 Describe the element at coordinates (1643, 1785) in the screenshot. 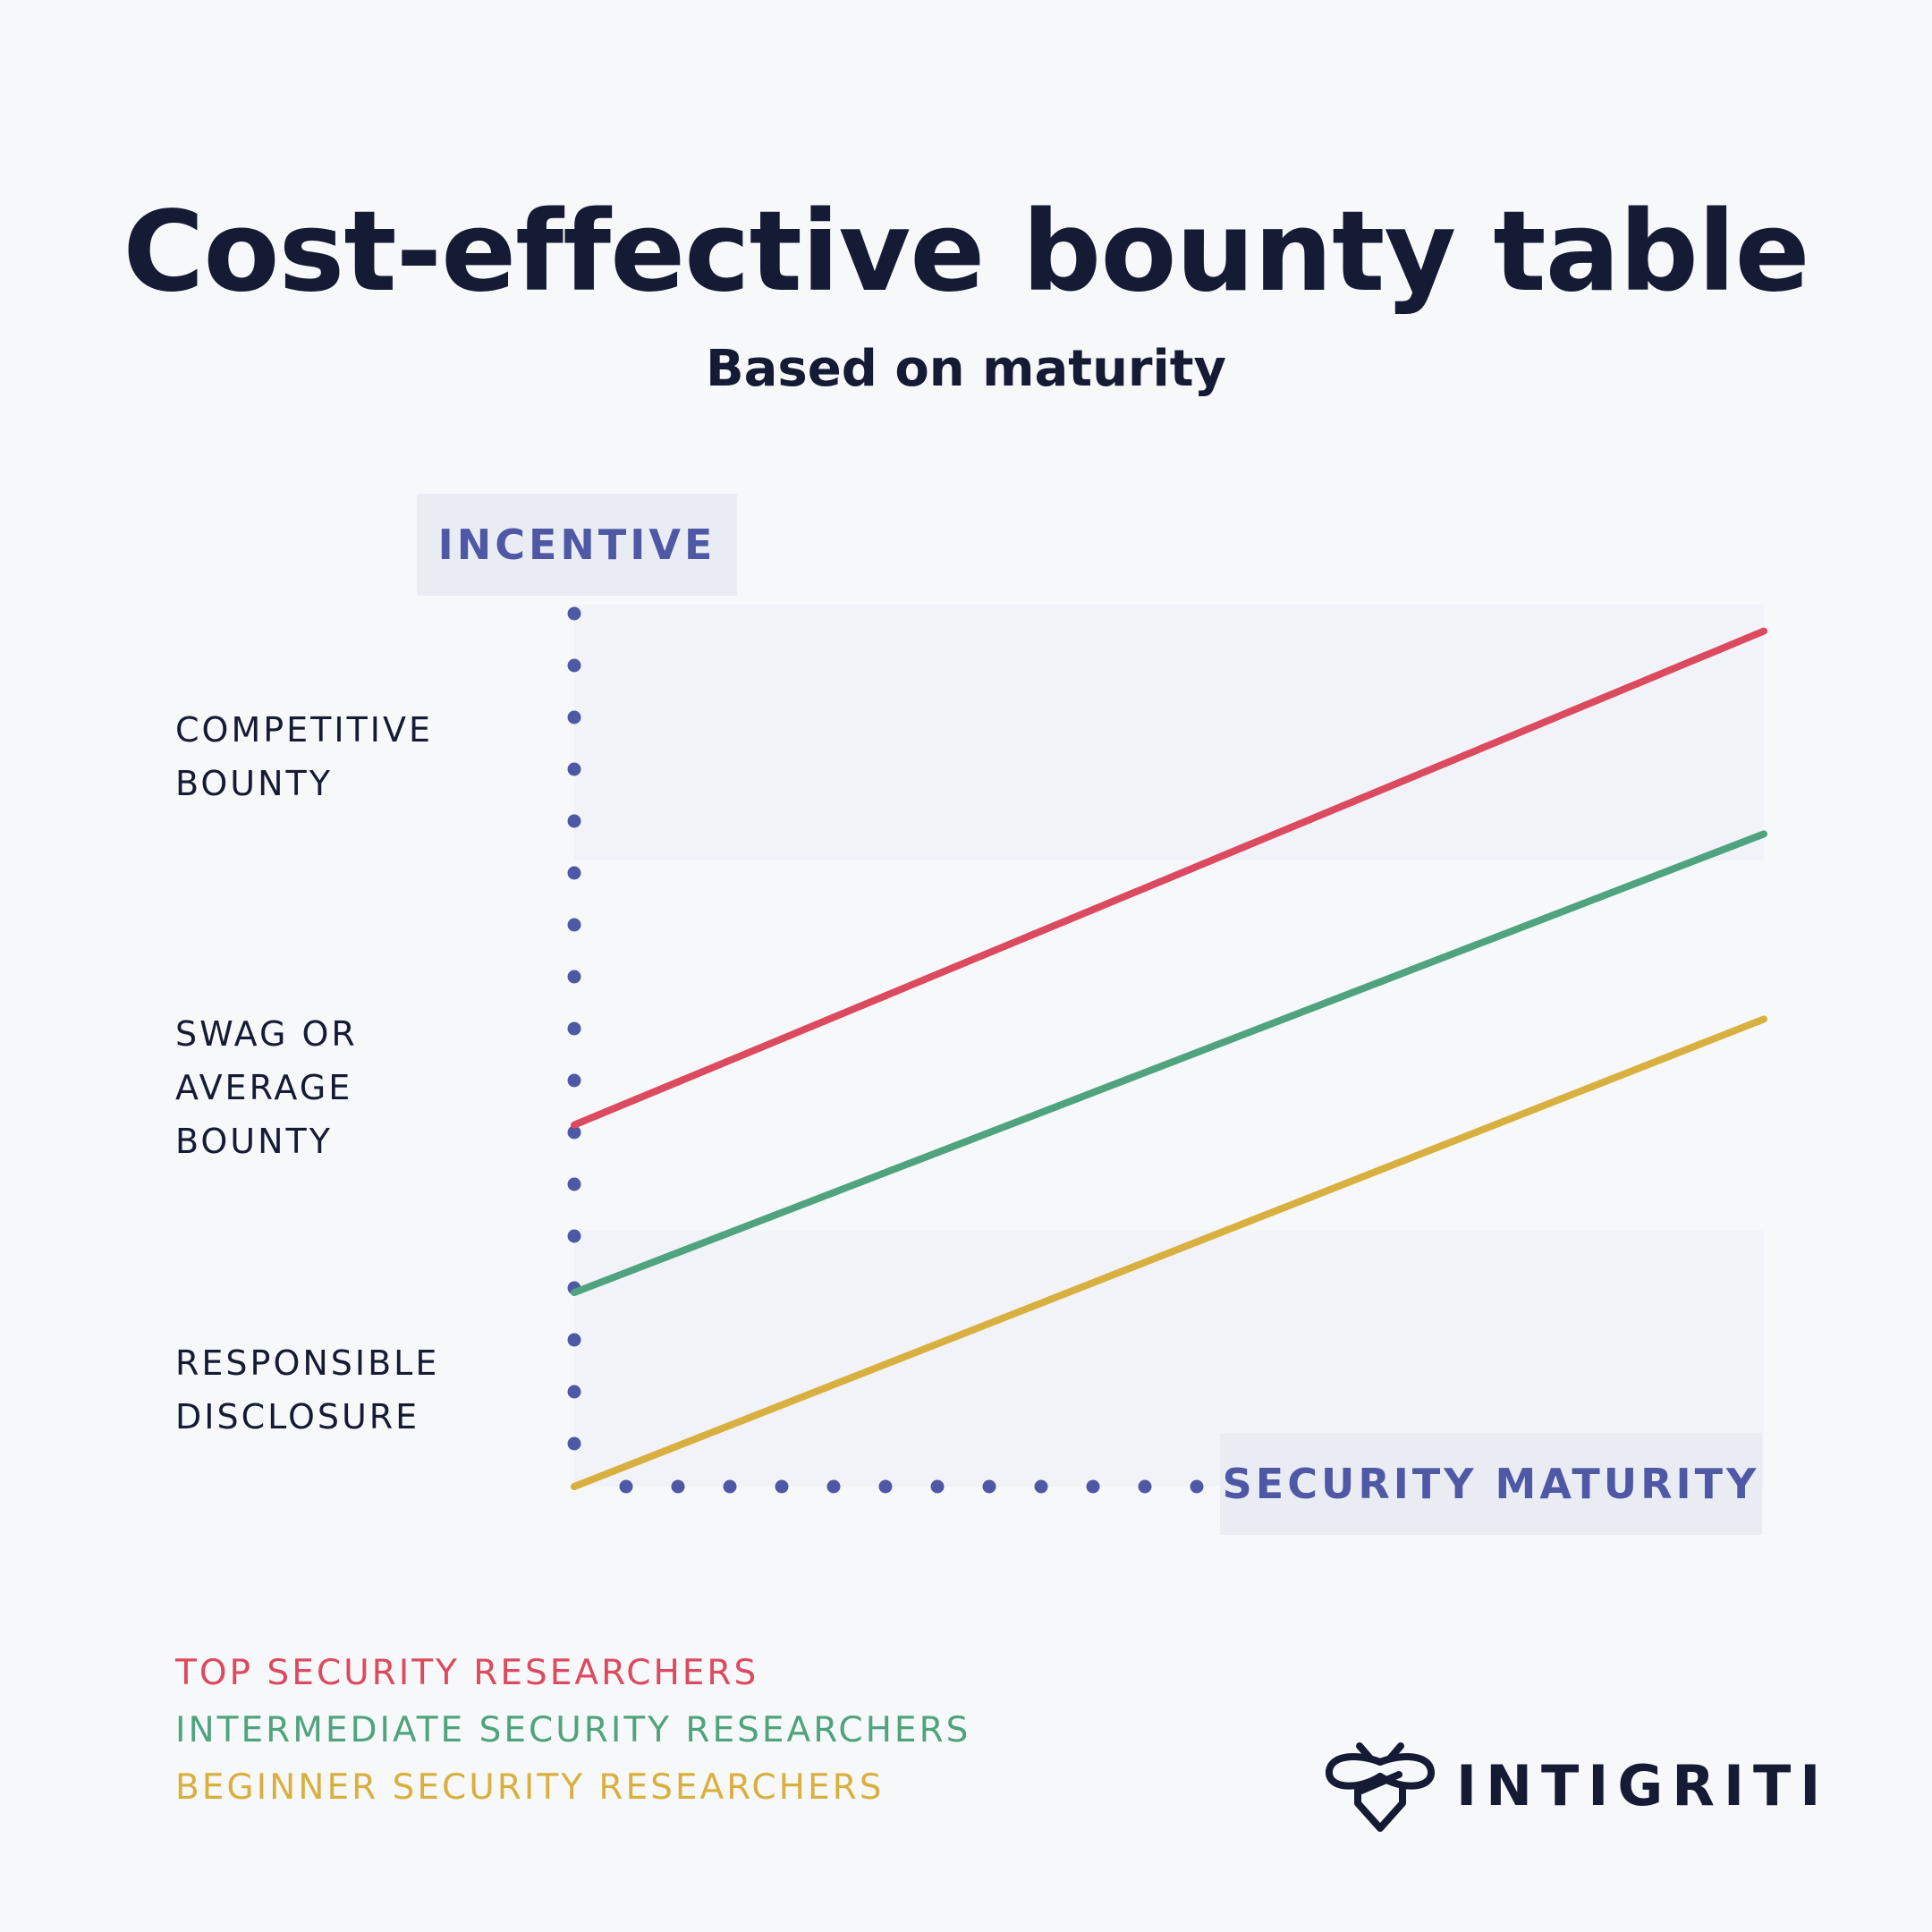

I see `logo-wordmark: INTIGRITI` at that location.